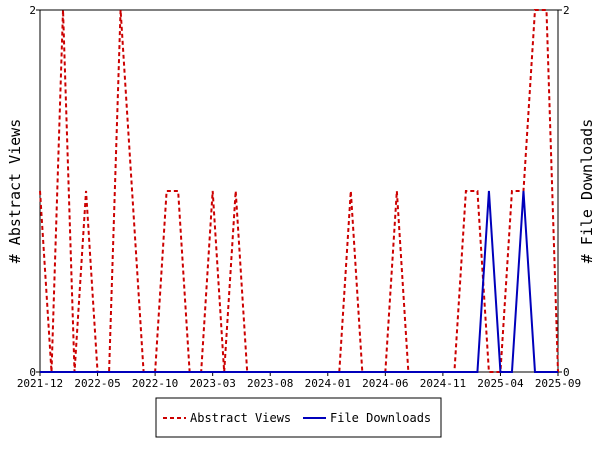 Image resolution: width=600 pixels, height=450 pixels. I want to click on y-right-axis-title: # File Downloads, so click(587, 191).